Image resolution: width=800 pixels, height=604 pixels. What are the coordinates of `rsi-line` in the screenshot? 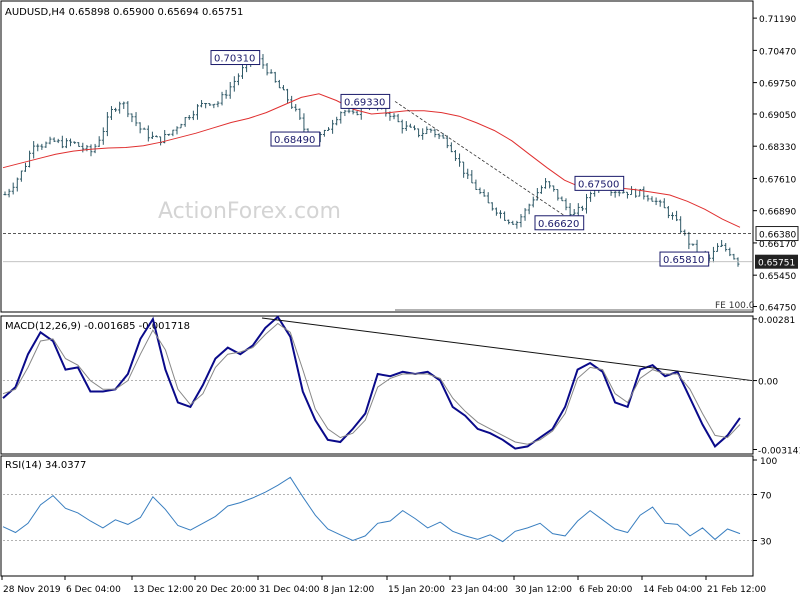 It's located at (371, 509).